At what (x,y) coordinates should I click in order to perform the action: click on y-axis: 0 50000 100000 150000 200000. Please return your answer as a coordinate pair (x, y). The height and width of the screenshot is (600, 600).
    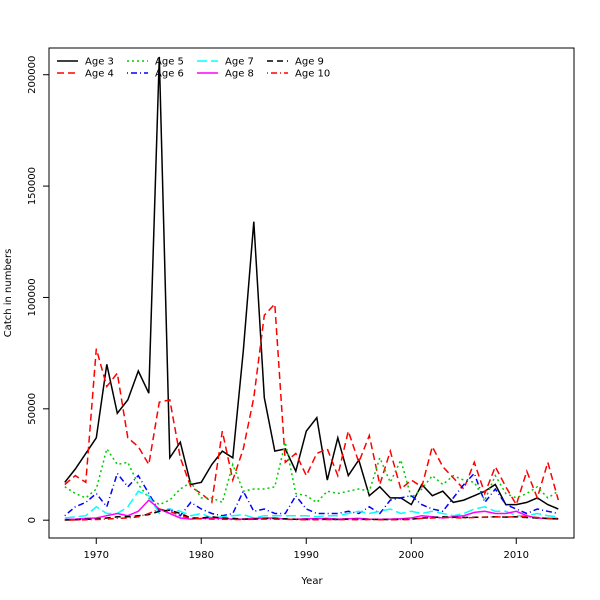
    Looking at the image, I should click on (38, 289).